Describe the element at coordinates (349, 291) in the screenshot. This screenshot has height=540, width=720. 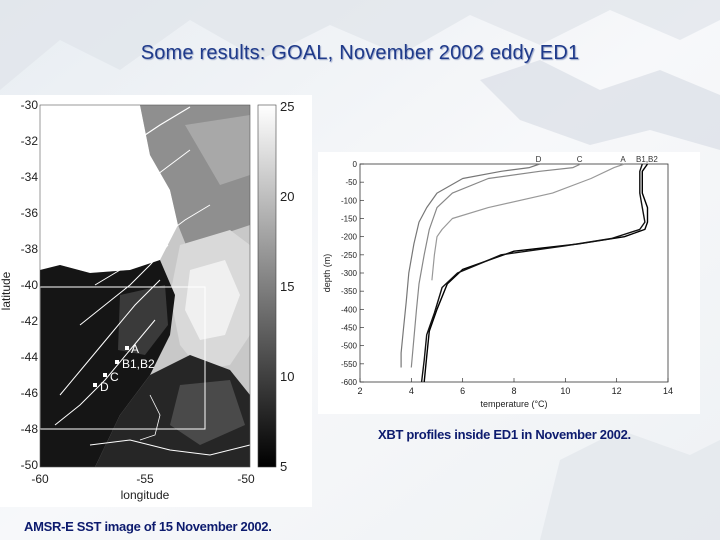
I see `y-tick-label: -350` at that location.